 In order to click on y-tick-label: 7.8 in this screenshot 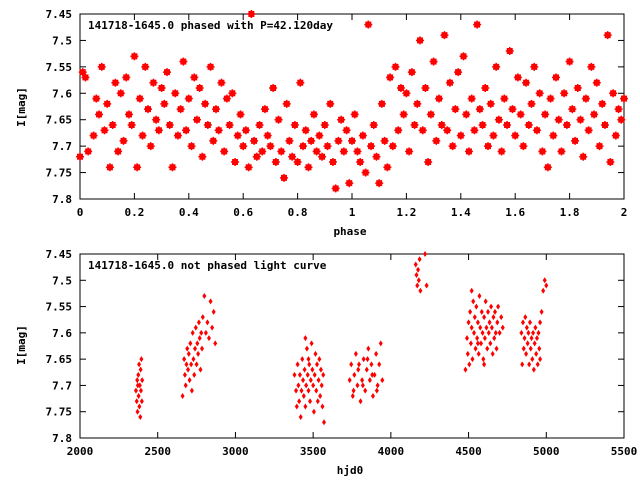, I will do `click(62, 199)`.